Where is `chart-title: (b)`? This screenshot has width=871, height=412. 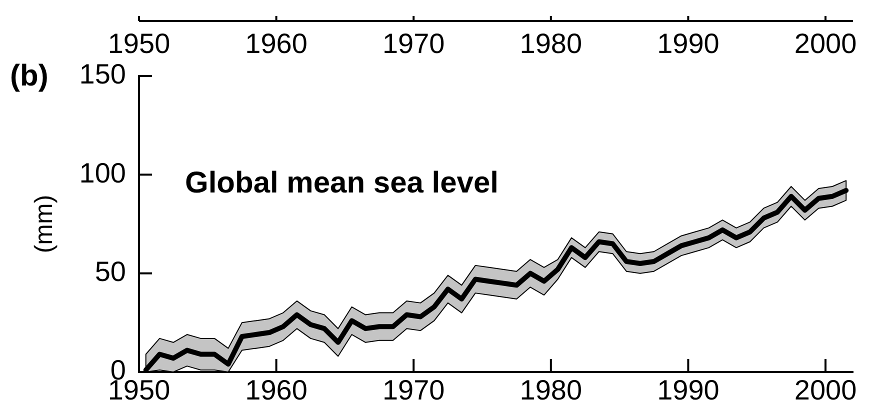 chart-title: (b) is located at coordinates (29, 75).